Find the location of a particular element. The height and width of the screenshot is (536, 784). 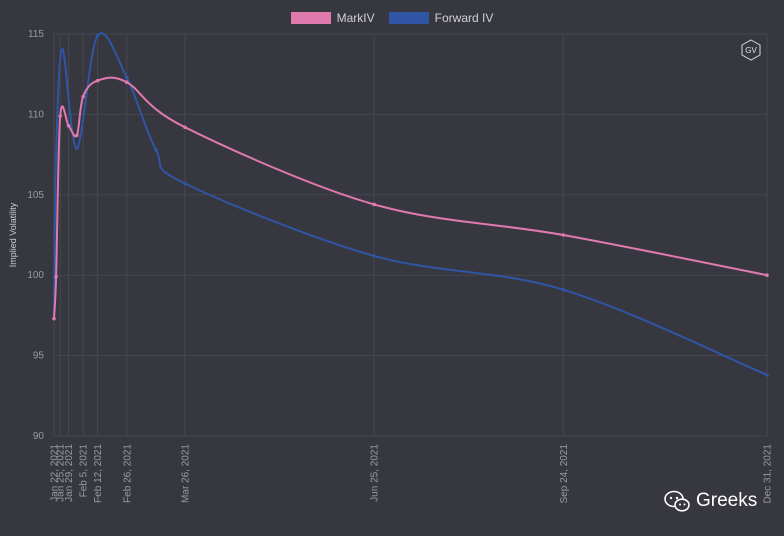

y-tick-label: 110 is located at coordinates (36, 114).